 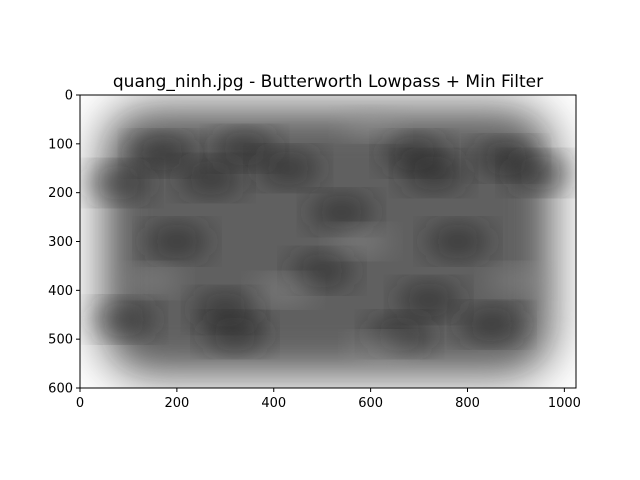 What do you see at coordinates (328, 399) in the screenshot?
I see `x-axis: 0 200 400 600 800 1000` at bounding box center [328, 399].